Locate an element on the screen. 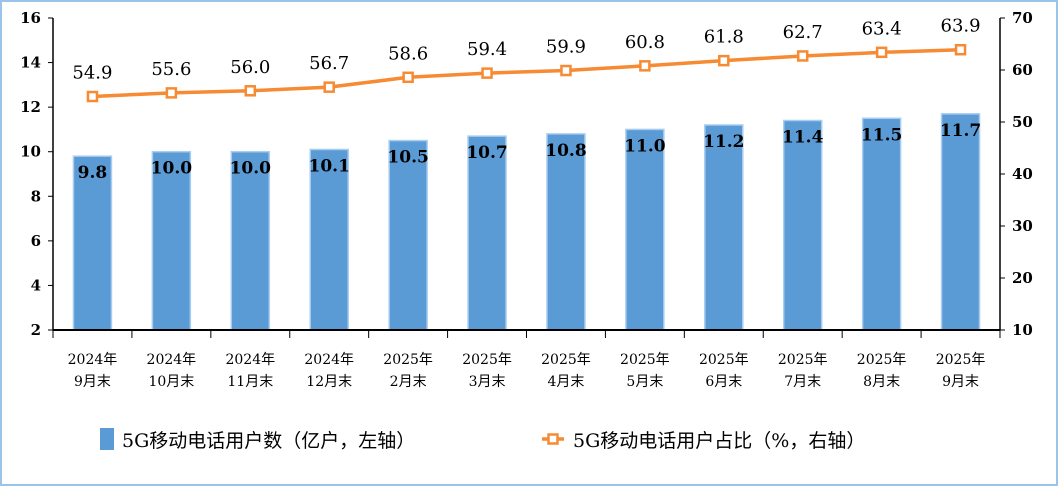 This screenshot has width=1058, height=486. right-tick-label: 10 is located at coordinates (1022, 330).